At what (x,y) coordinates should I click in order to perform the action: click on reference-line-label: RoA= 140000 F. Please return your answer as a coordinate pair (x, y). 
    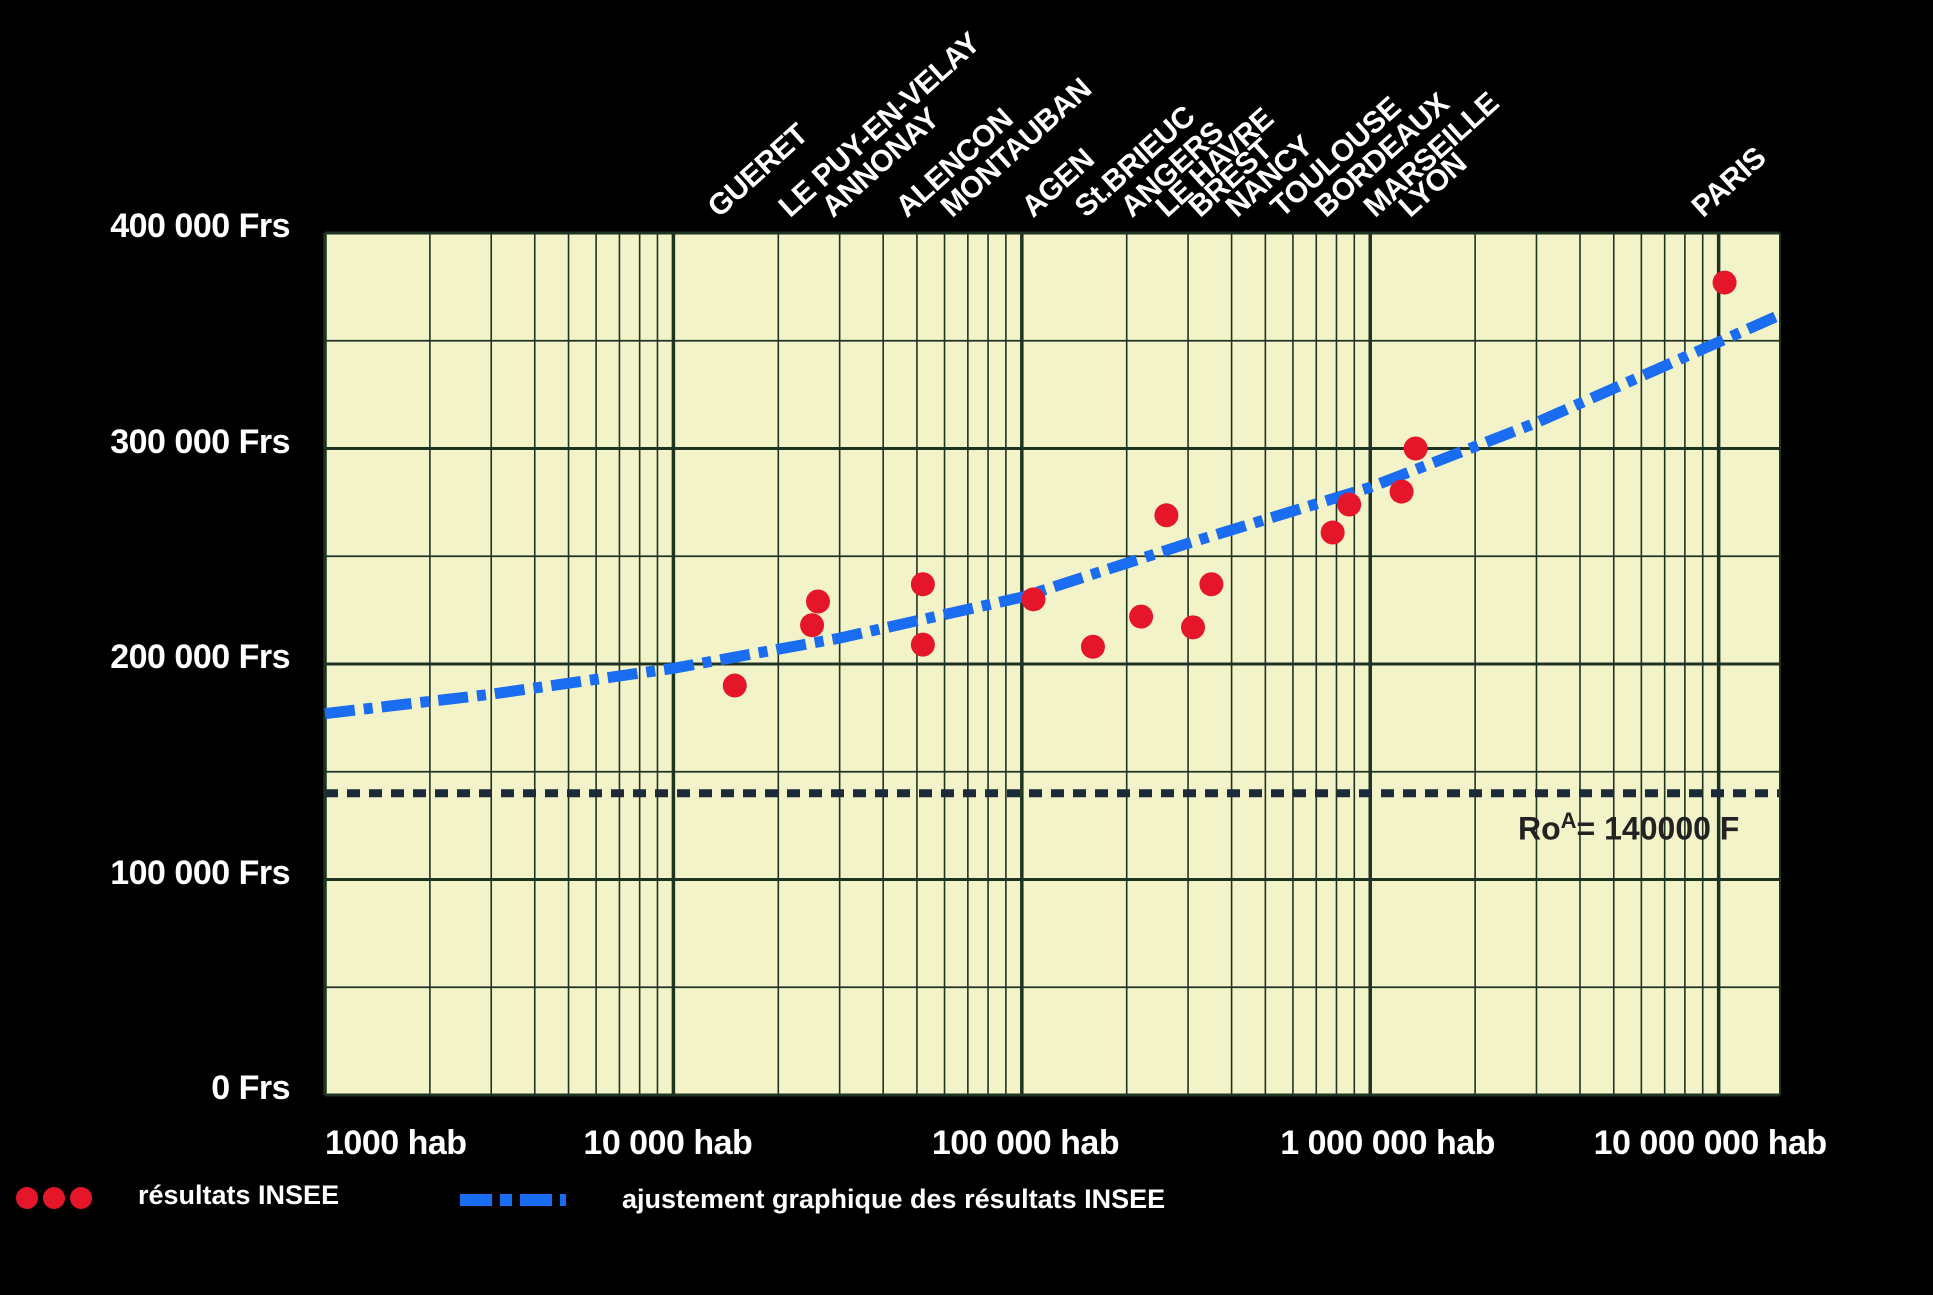
    Looking at the image, I should click on (1628, 828).